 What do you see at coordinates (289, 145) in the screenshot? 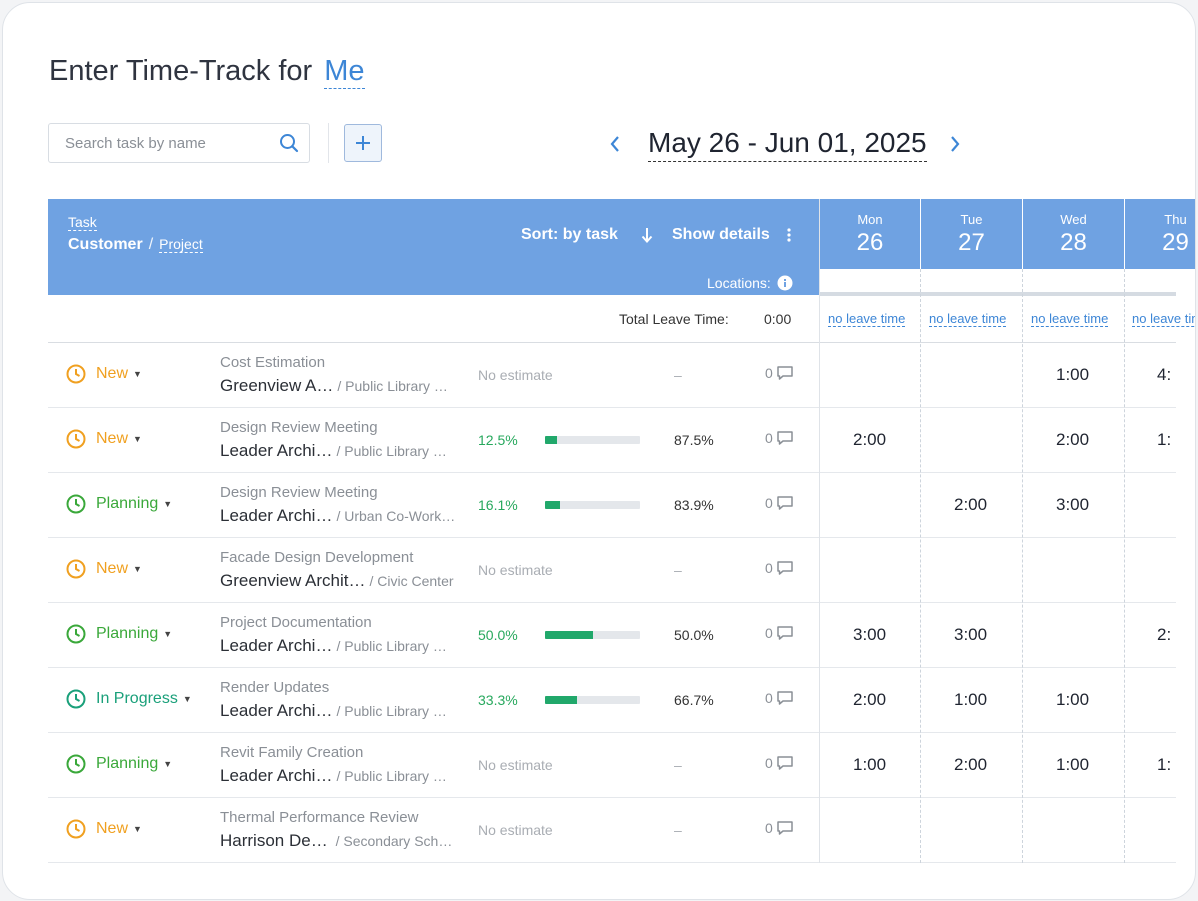
I see `search-icon` at bounding box center [289, 145].